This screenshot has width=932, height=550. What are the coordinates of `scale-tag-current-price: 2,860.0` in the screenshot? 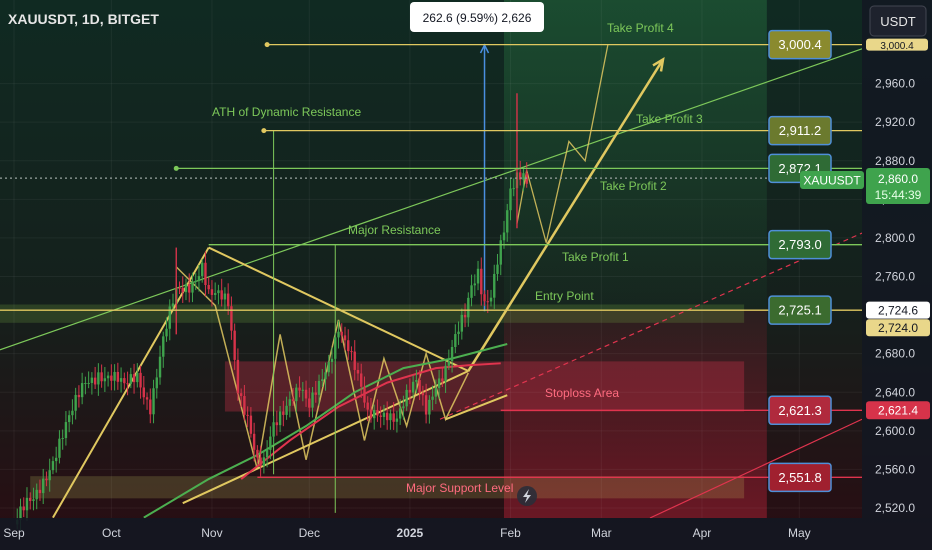 It's located at (898, 179).